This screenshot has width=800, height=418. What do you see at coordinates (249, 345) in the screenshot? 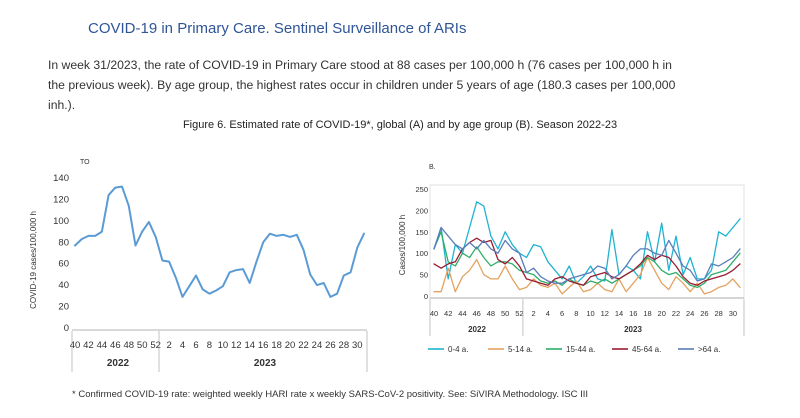
I see `chartA-x-tick-label: 14` at bounding box center [249, 345].